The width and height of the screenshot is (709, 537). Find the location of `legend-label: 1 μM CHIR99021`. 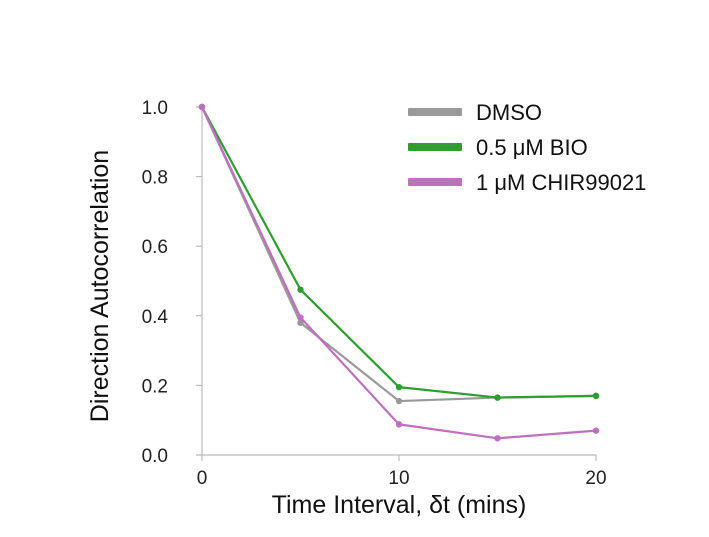

legend-label: 1 μM CHIR99021 is located at coordinates (561, 182).